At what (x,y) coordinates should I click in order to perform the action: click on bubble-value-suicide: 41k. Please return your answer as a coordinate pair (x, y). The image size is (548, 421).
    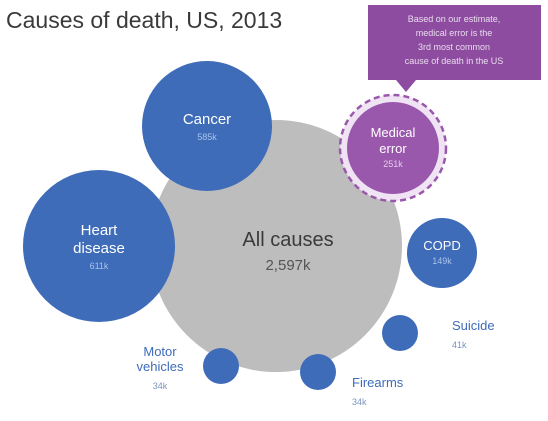
    Looking at the image, I should click on (459, 345).